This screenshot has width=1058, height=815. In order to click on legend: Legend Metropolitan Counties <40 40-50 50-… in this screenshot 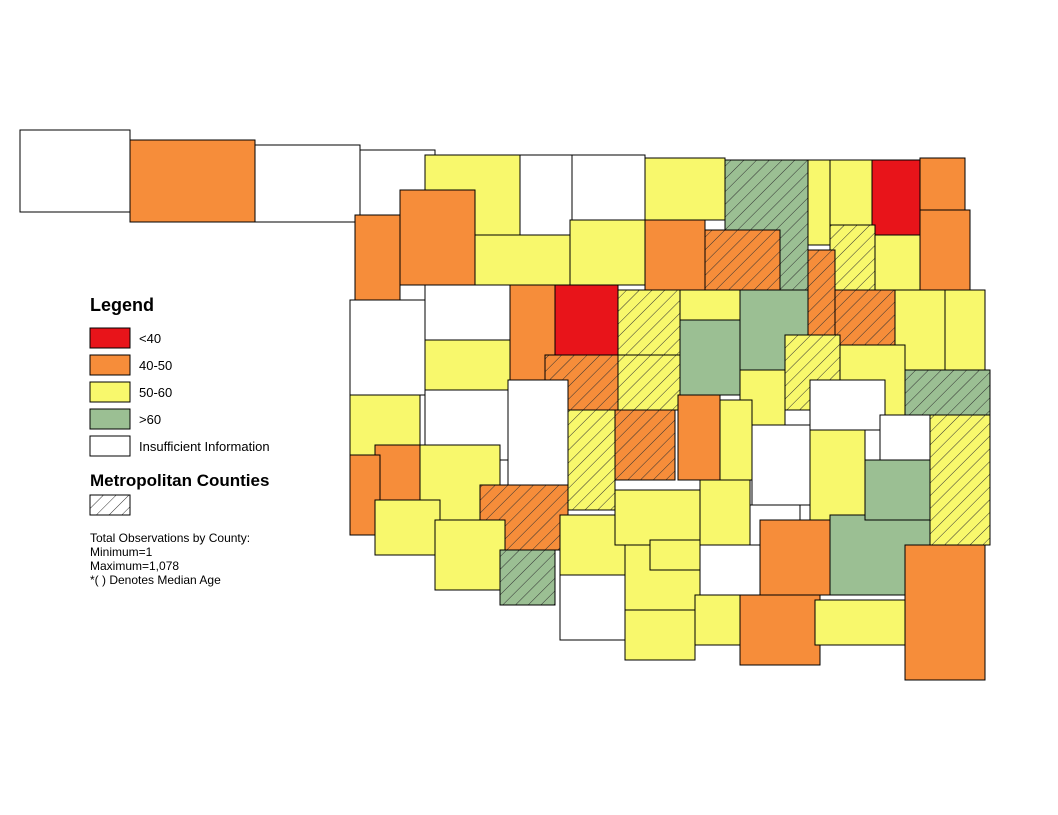, I will do `click(179, 441)`.